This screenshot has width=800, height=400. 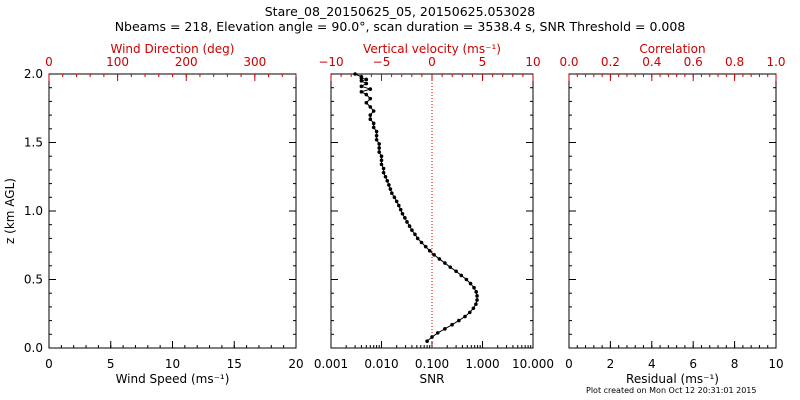 What do you see at coordinates (651, 62) in the screenshot?
I see `top-tick-label: 0.4` at bounding box center [651, 62].